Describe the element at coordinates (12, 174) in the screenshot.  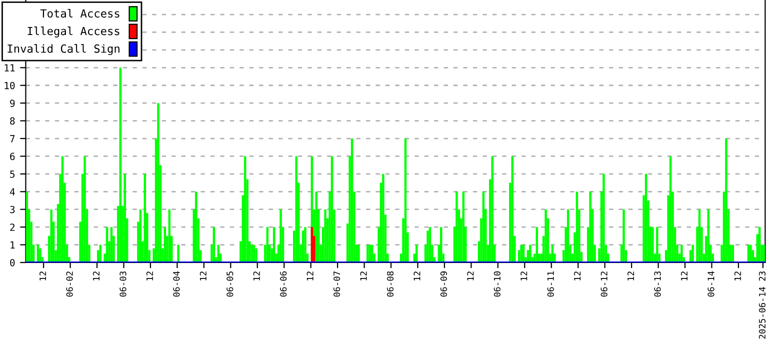
I see `y-tick-label: 5` at that location.